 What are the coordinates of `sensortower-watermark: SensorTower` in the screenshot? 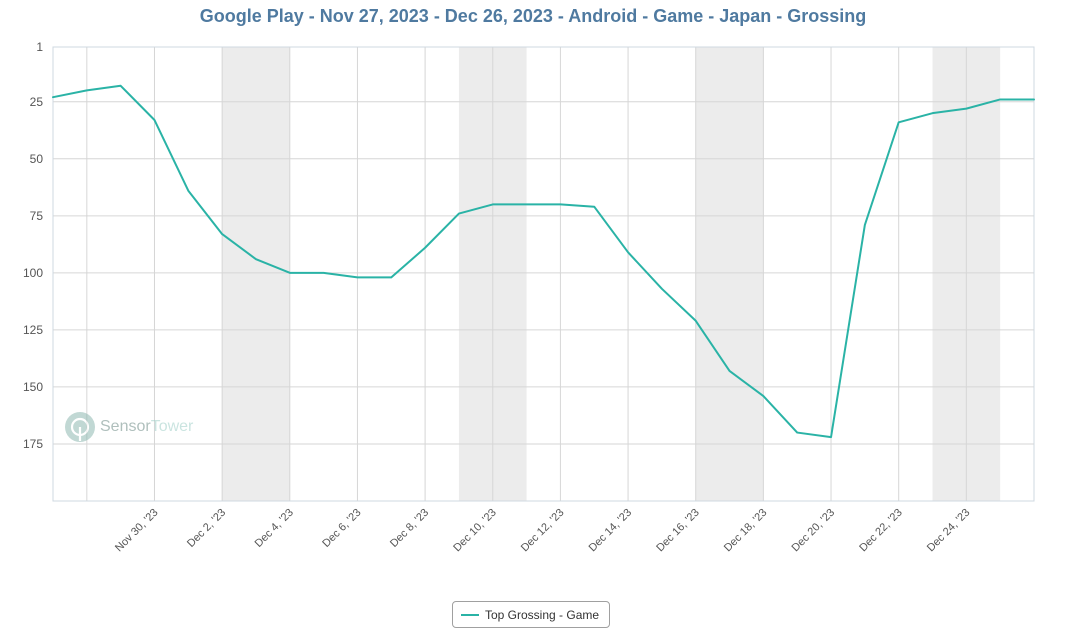 It's located at (134, 427).